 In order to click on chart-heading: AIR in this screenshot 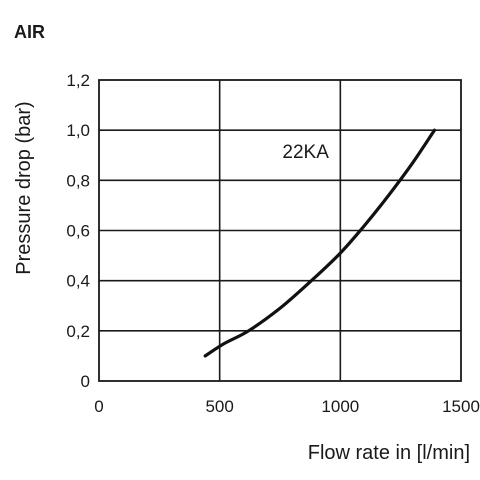, I will do `click(29, 32)`.